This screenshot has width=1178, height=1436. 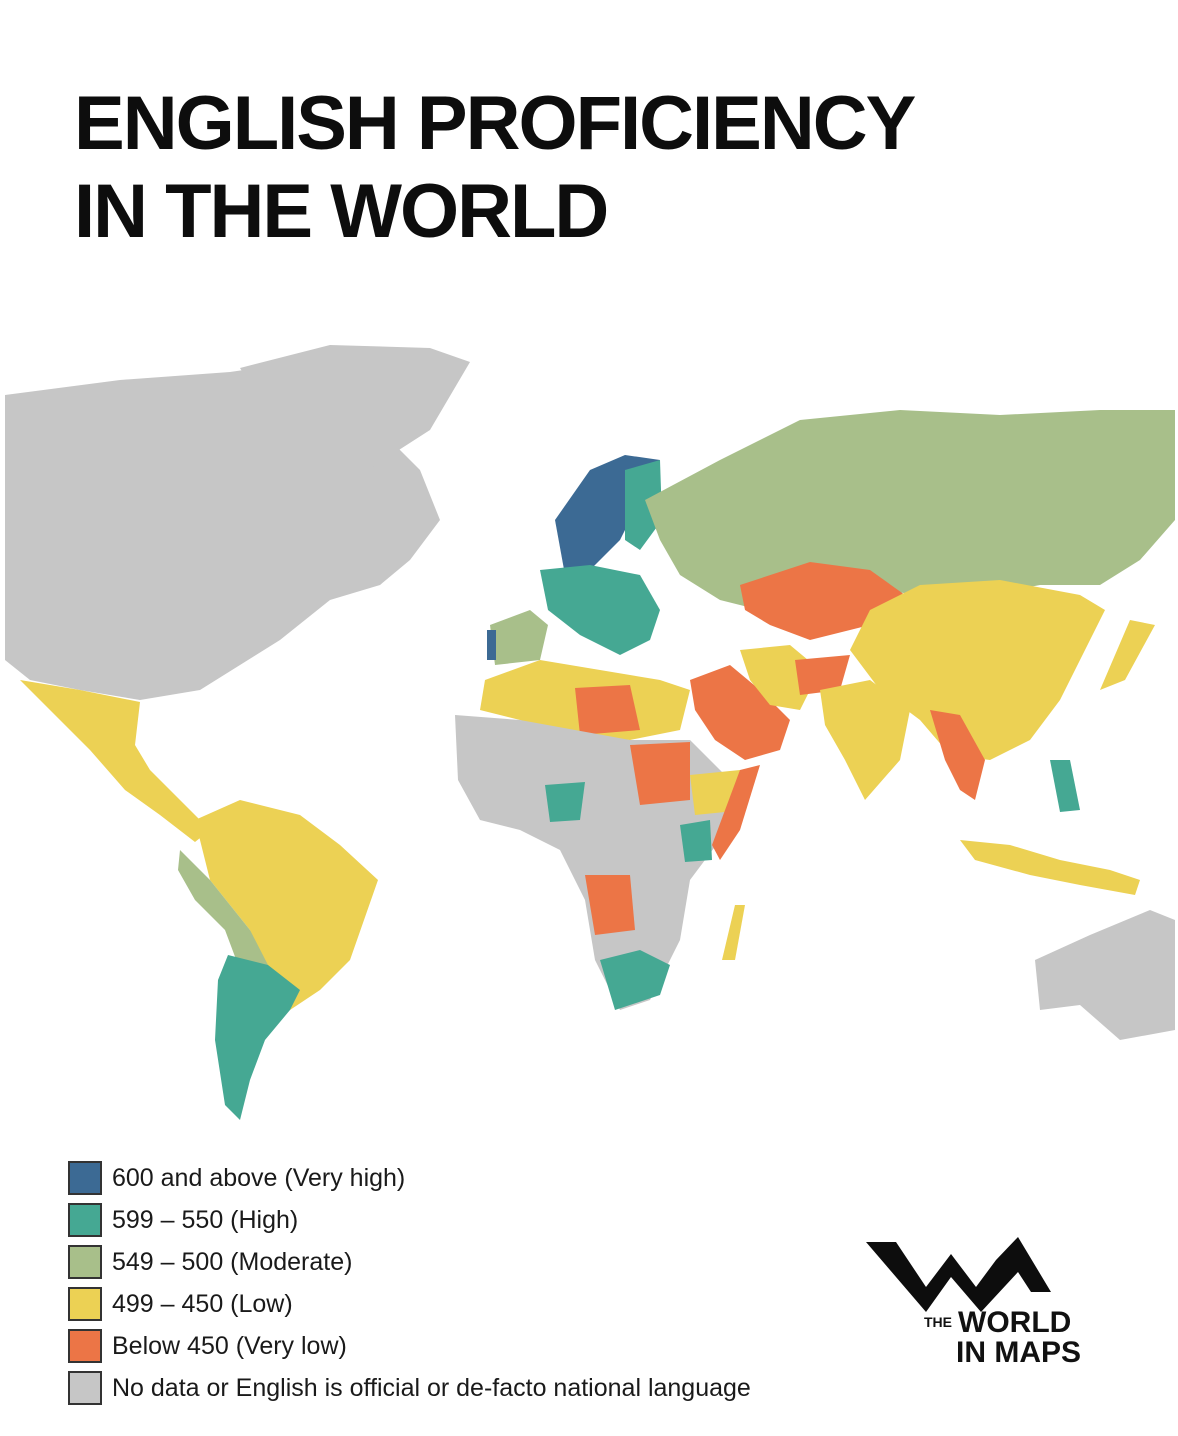 What do you see at coordinates (977, 670) in the screenshot?
I see `china-region` at bounding box center [977, 670].